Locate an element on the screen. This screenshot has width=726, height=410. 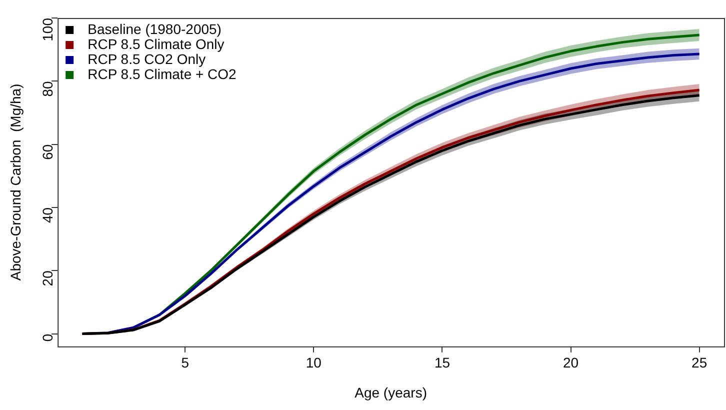
legend-label: RCP 8.5 Climate Only is located at coordinates (156, 44).